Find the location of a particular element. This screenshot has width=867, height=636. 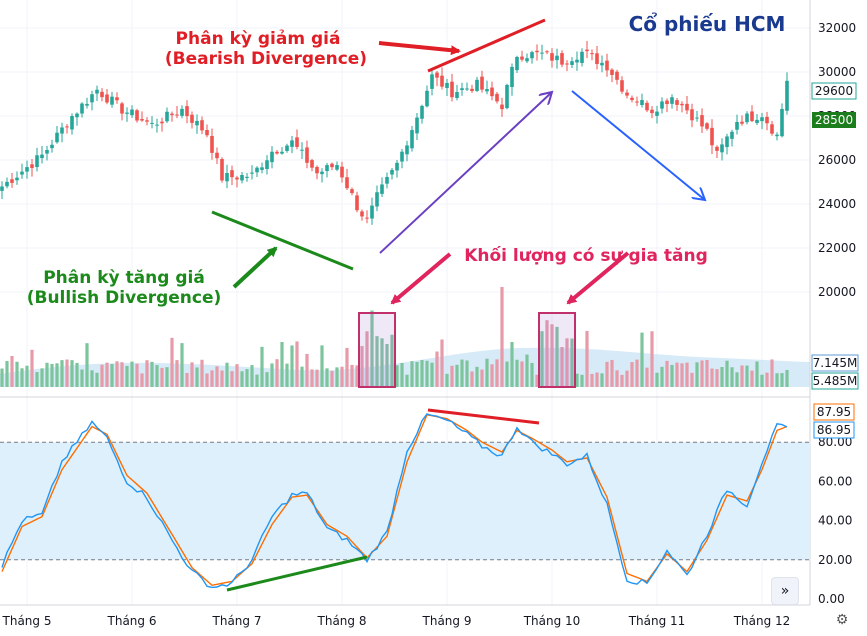

y-tick-label: 22000 is located at coordinates (837, 248).